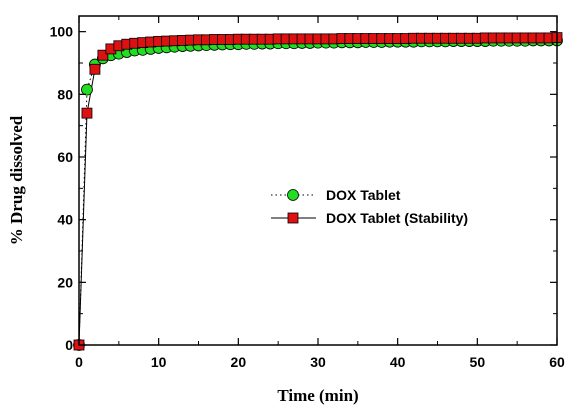 The width and height of the screenshot is (565, 411). I want to click on x-tick-label: 20, so click(239, 362).